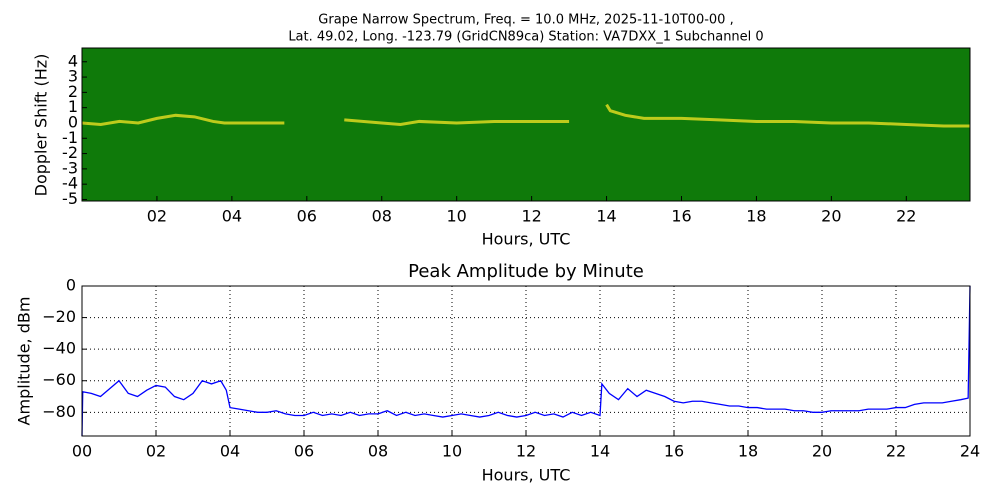 This screenshot has width=1000, height=500. What do you see at coordinates (41, 125) in the screenshot?
I see `y-axis-label: Doppler Shift (Hz)` at bounding box center [41, 125].